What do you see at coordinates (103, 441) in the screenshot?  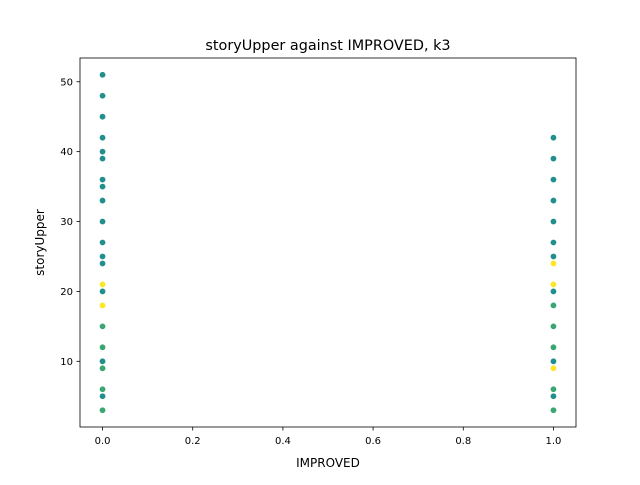 I see `x-tick-label: 0.0` at bounding box center [103, 441].